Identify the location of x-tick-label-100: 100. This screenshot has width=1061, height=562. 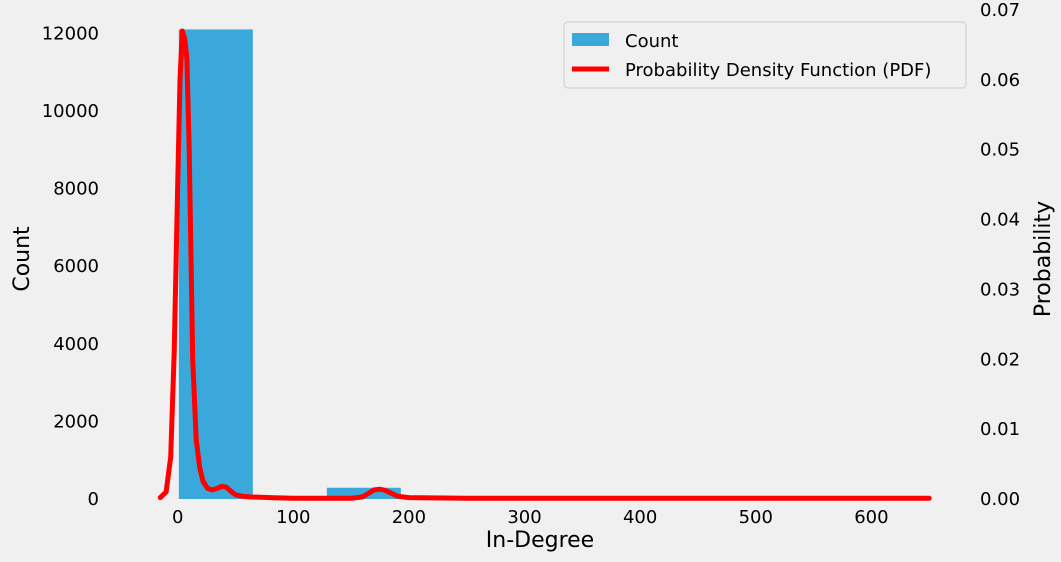
(293, 517).